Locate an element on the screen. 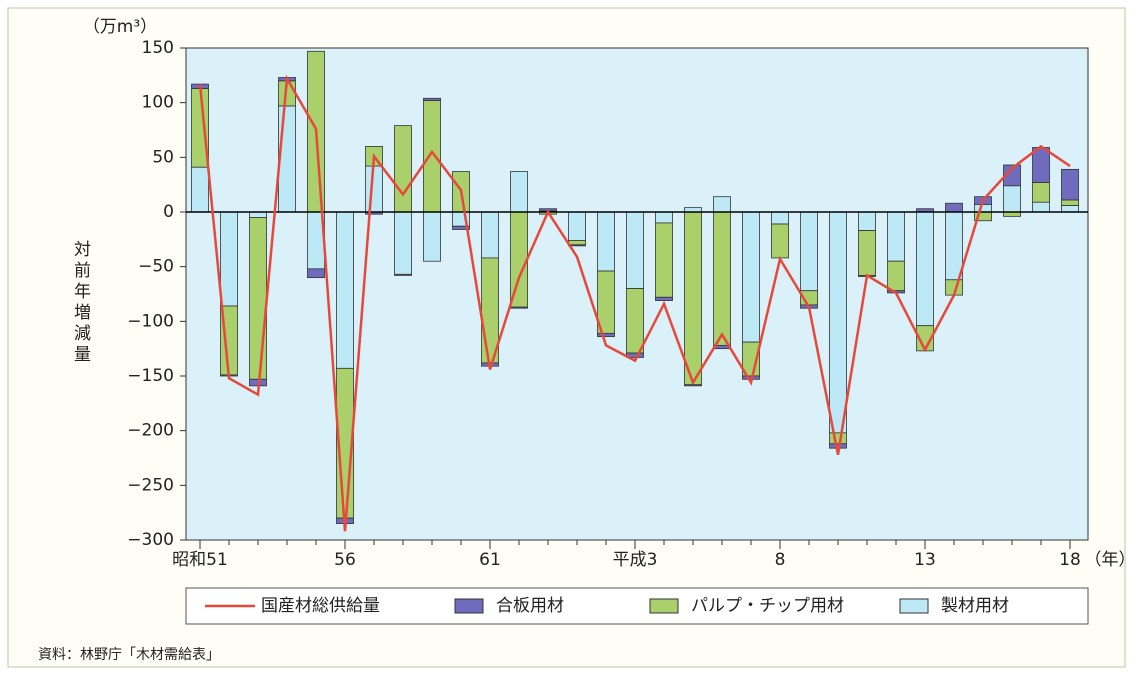  unit-label: （万m³） is located at coordinates (120, 27).